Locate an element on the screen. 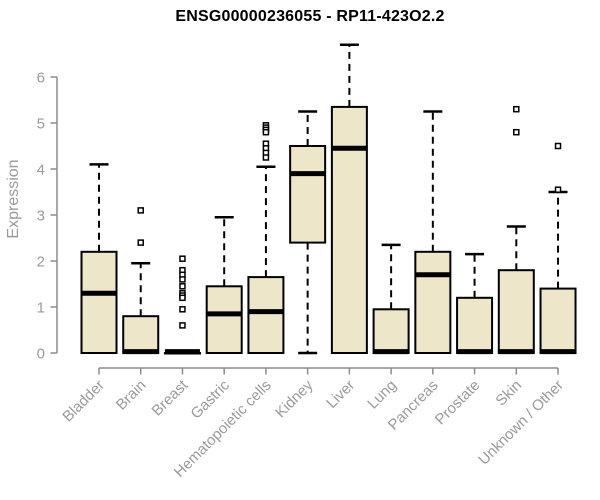  box-lung is located at coordinates (391, 299).